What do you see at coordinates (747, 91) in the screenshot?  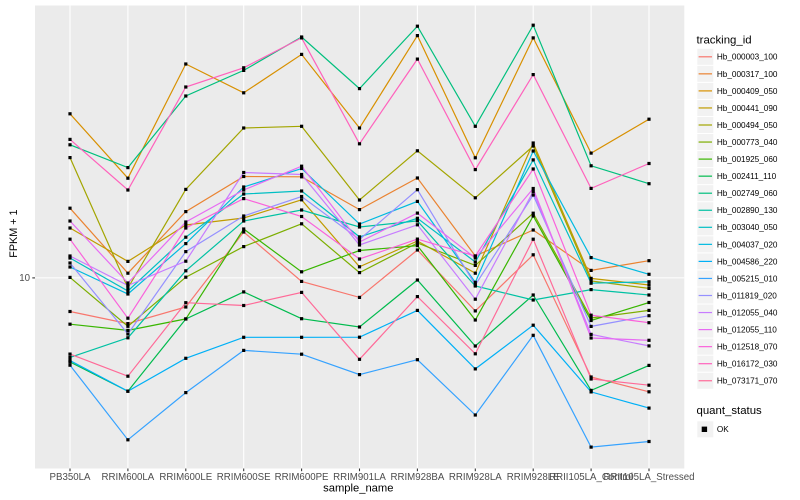 I see `svg-text: Hb_000409_050` at bounding box center [747, 91].